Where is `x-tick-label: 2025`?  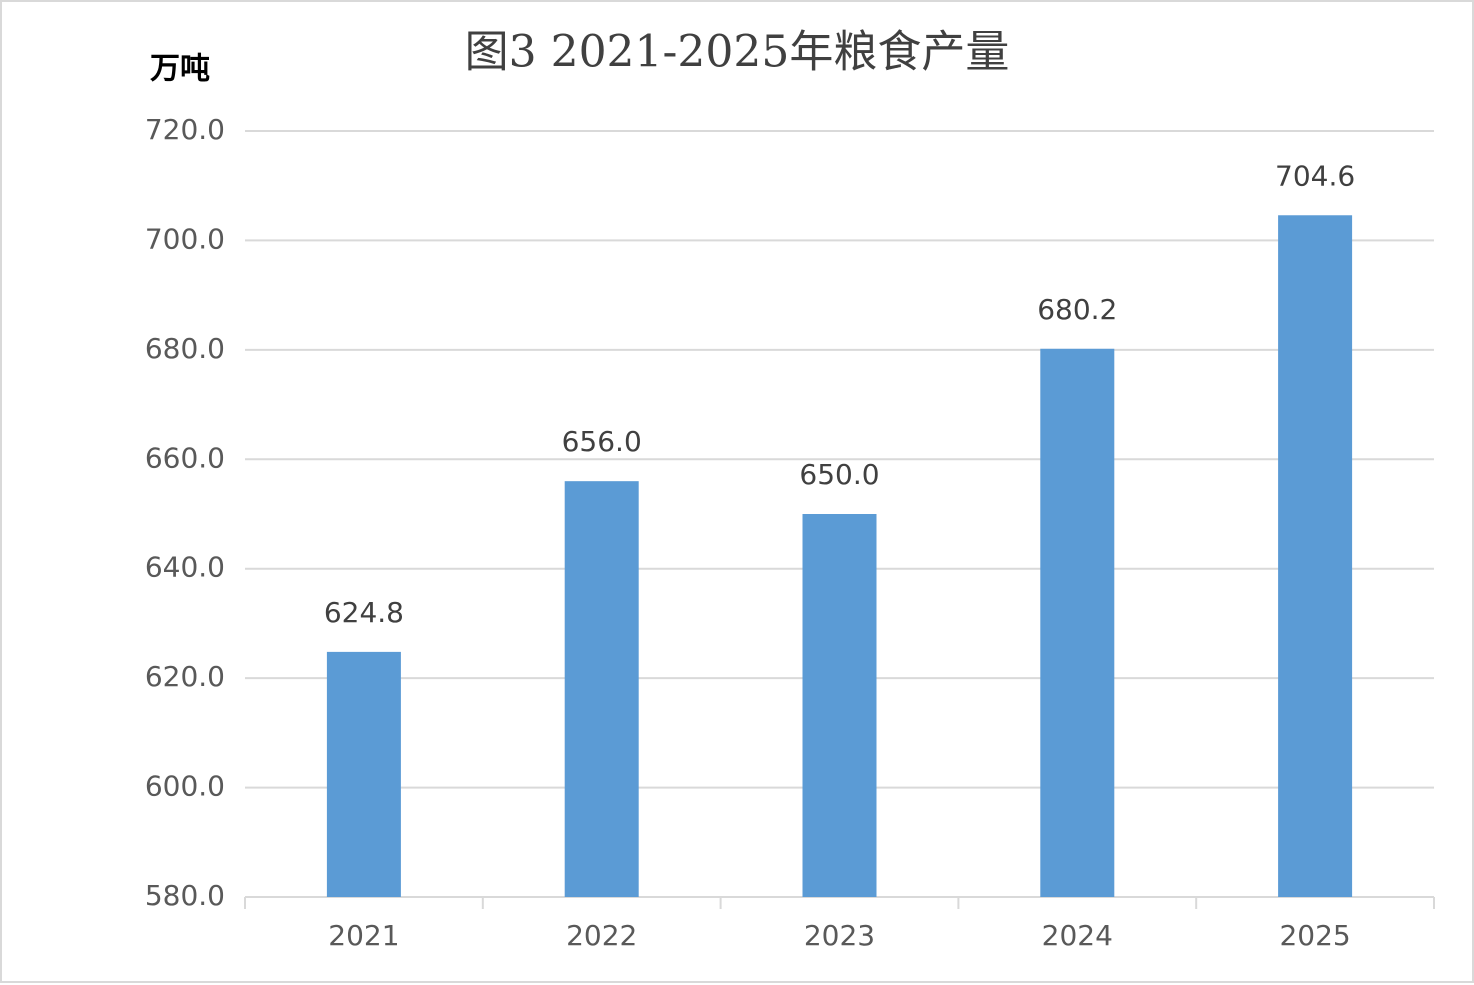 x-tick-label: 2025 is located at coordinates (1314, 935).